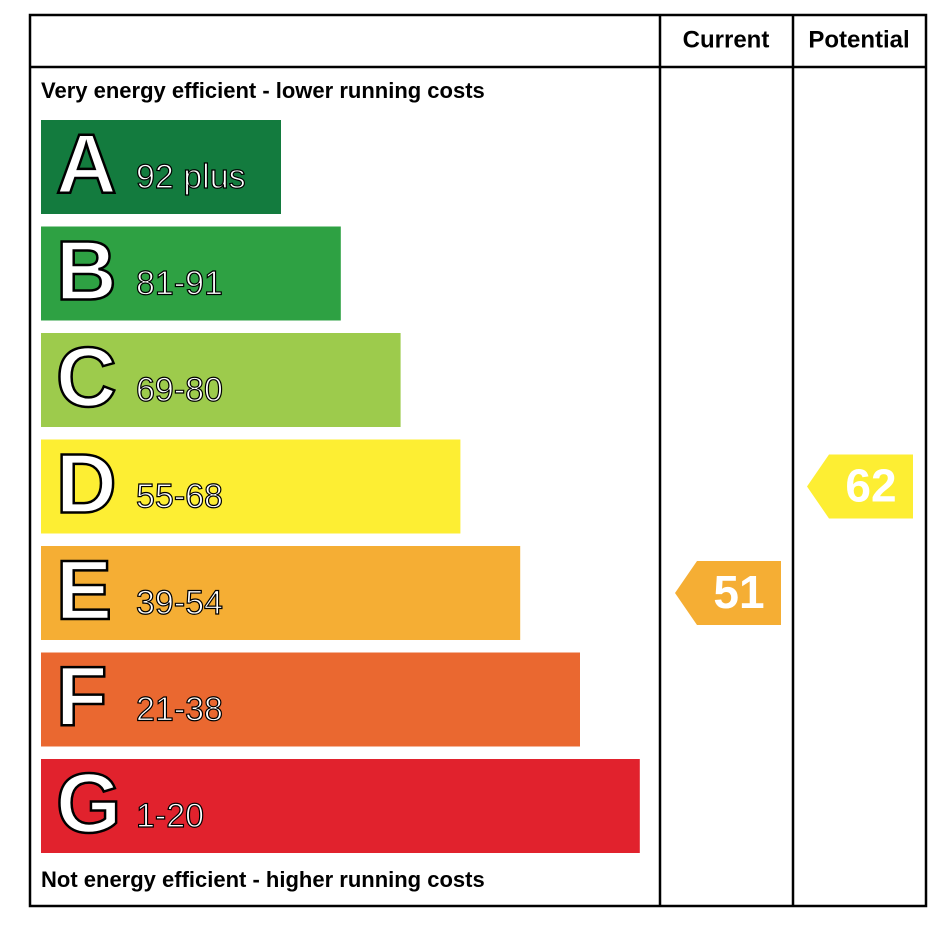 The width and height of the screenshot is (946, 931). I want to click on band-range: 55-68, so click(179, 496).